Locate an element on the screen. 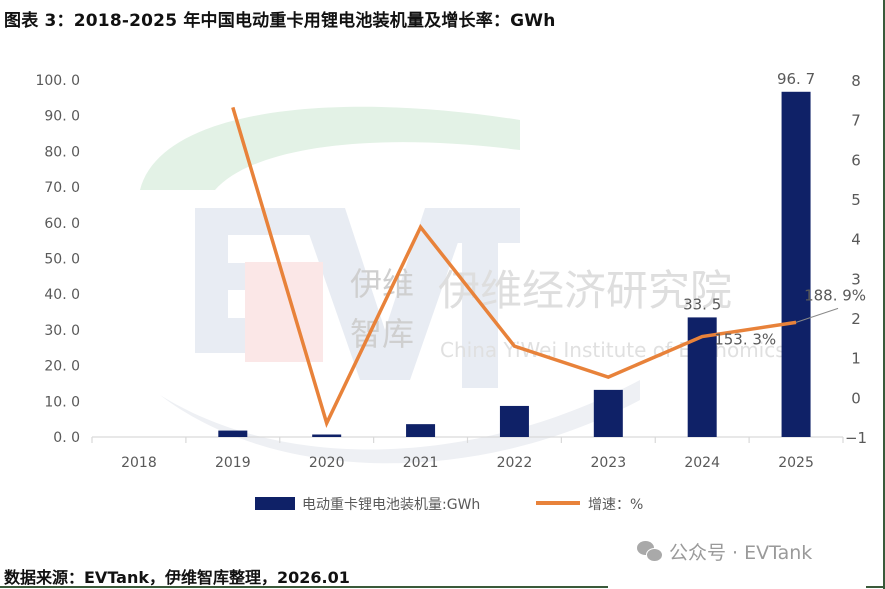 Image resolution: width=885 pixels, height=589 pixels. wechat-icon is located at coordinates (650, 551).